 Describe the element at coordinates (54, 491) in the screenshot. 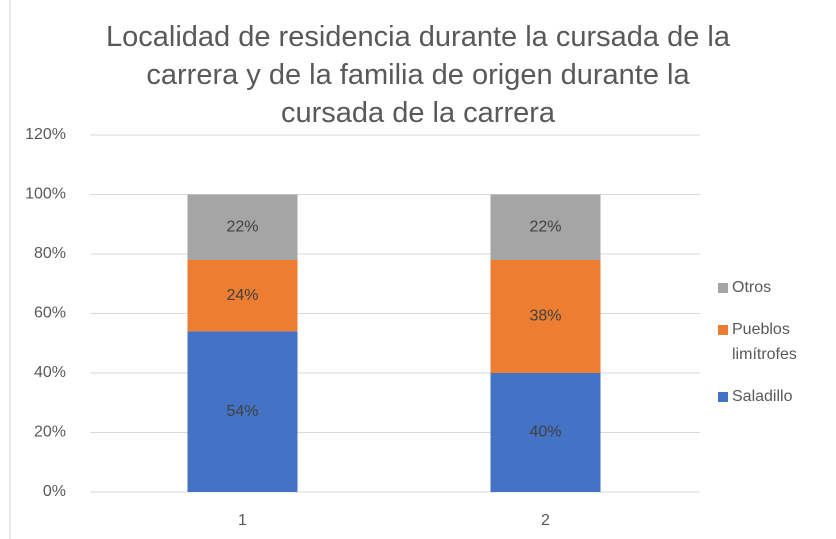

I see `y-tick-label: 0%` at that location.